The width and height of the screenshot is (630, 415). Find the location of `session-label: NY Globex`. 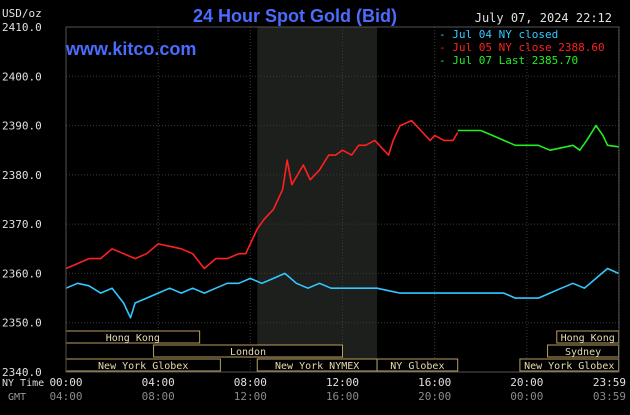

session-label: NY Globex is located at coordinates (417, 366).